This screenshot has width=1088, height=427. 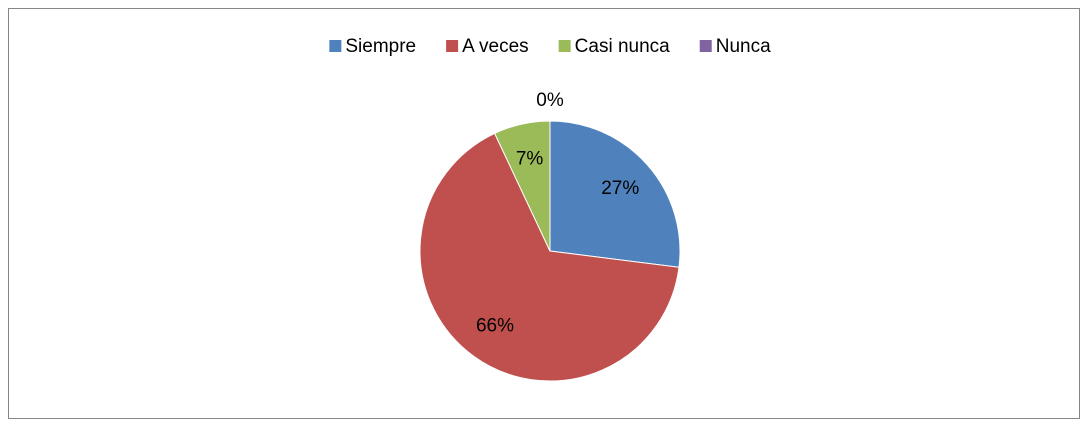 What do you see at coordinates (380, 46) in the screenshot?
I see `legend-label: Siempre` at bounding box center [380, 46].